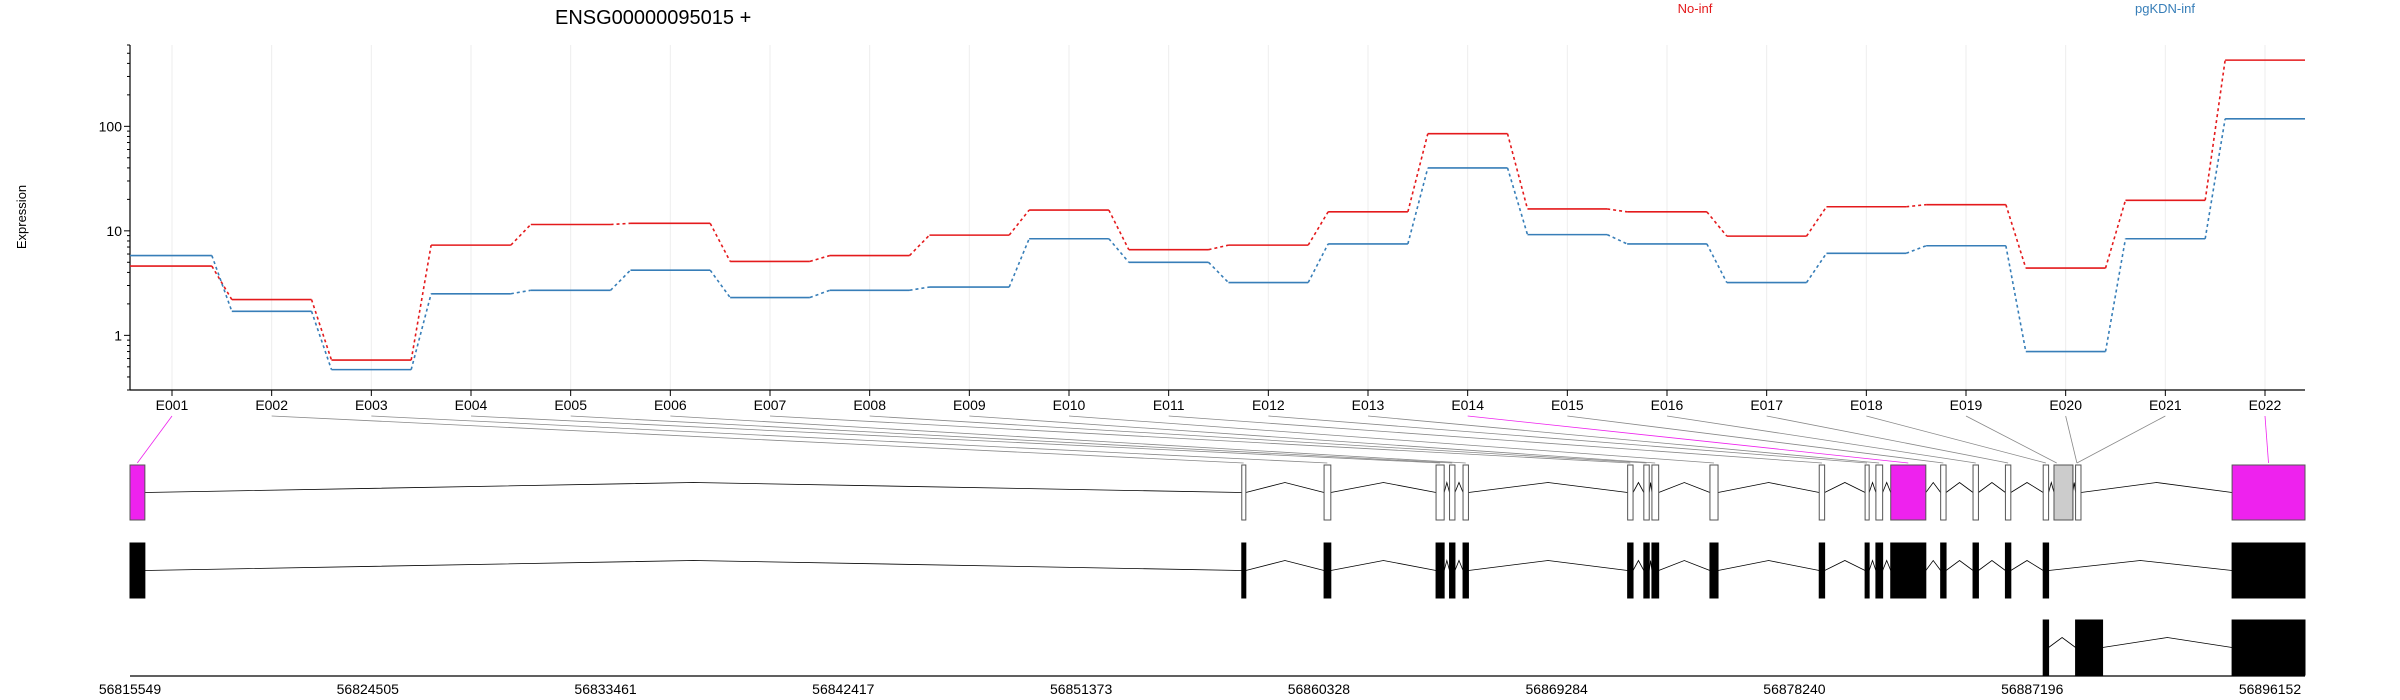 The width and height of the screenshot is (2400, 700). What do you see at coordinates (1557, 689) in the screenshot?
I see `genomic-tick-label: 56869284` at bounding box center [1557, 689].